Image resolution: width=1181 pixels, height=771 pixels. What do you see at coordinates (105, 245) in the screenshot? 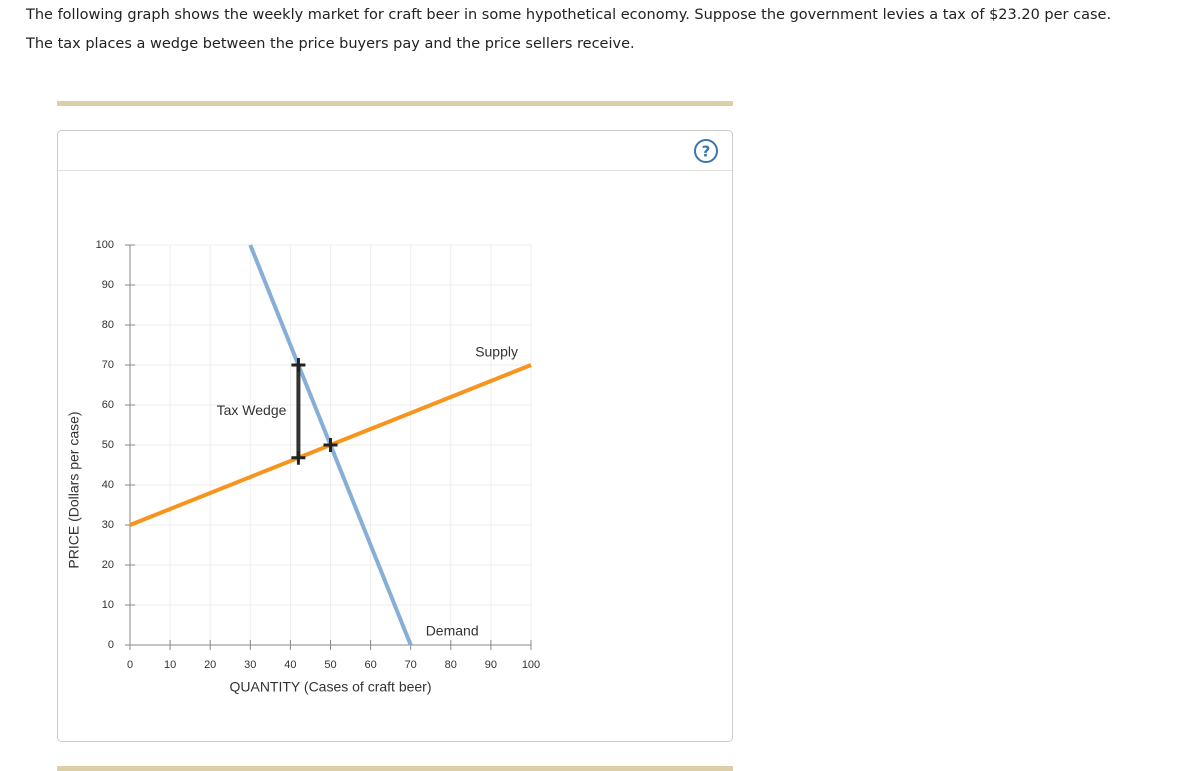
I see `y-tick-label: 100` at bounding box center [105, 245].